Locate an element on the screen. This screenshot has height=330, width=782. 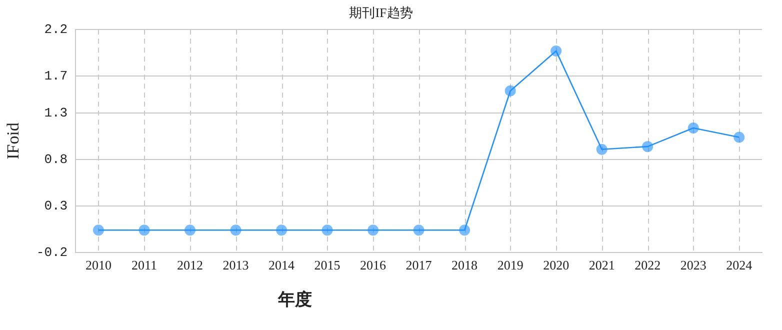
x-tick-label: 2014 is located at coordinates (282, 265).